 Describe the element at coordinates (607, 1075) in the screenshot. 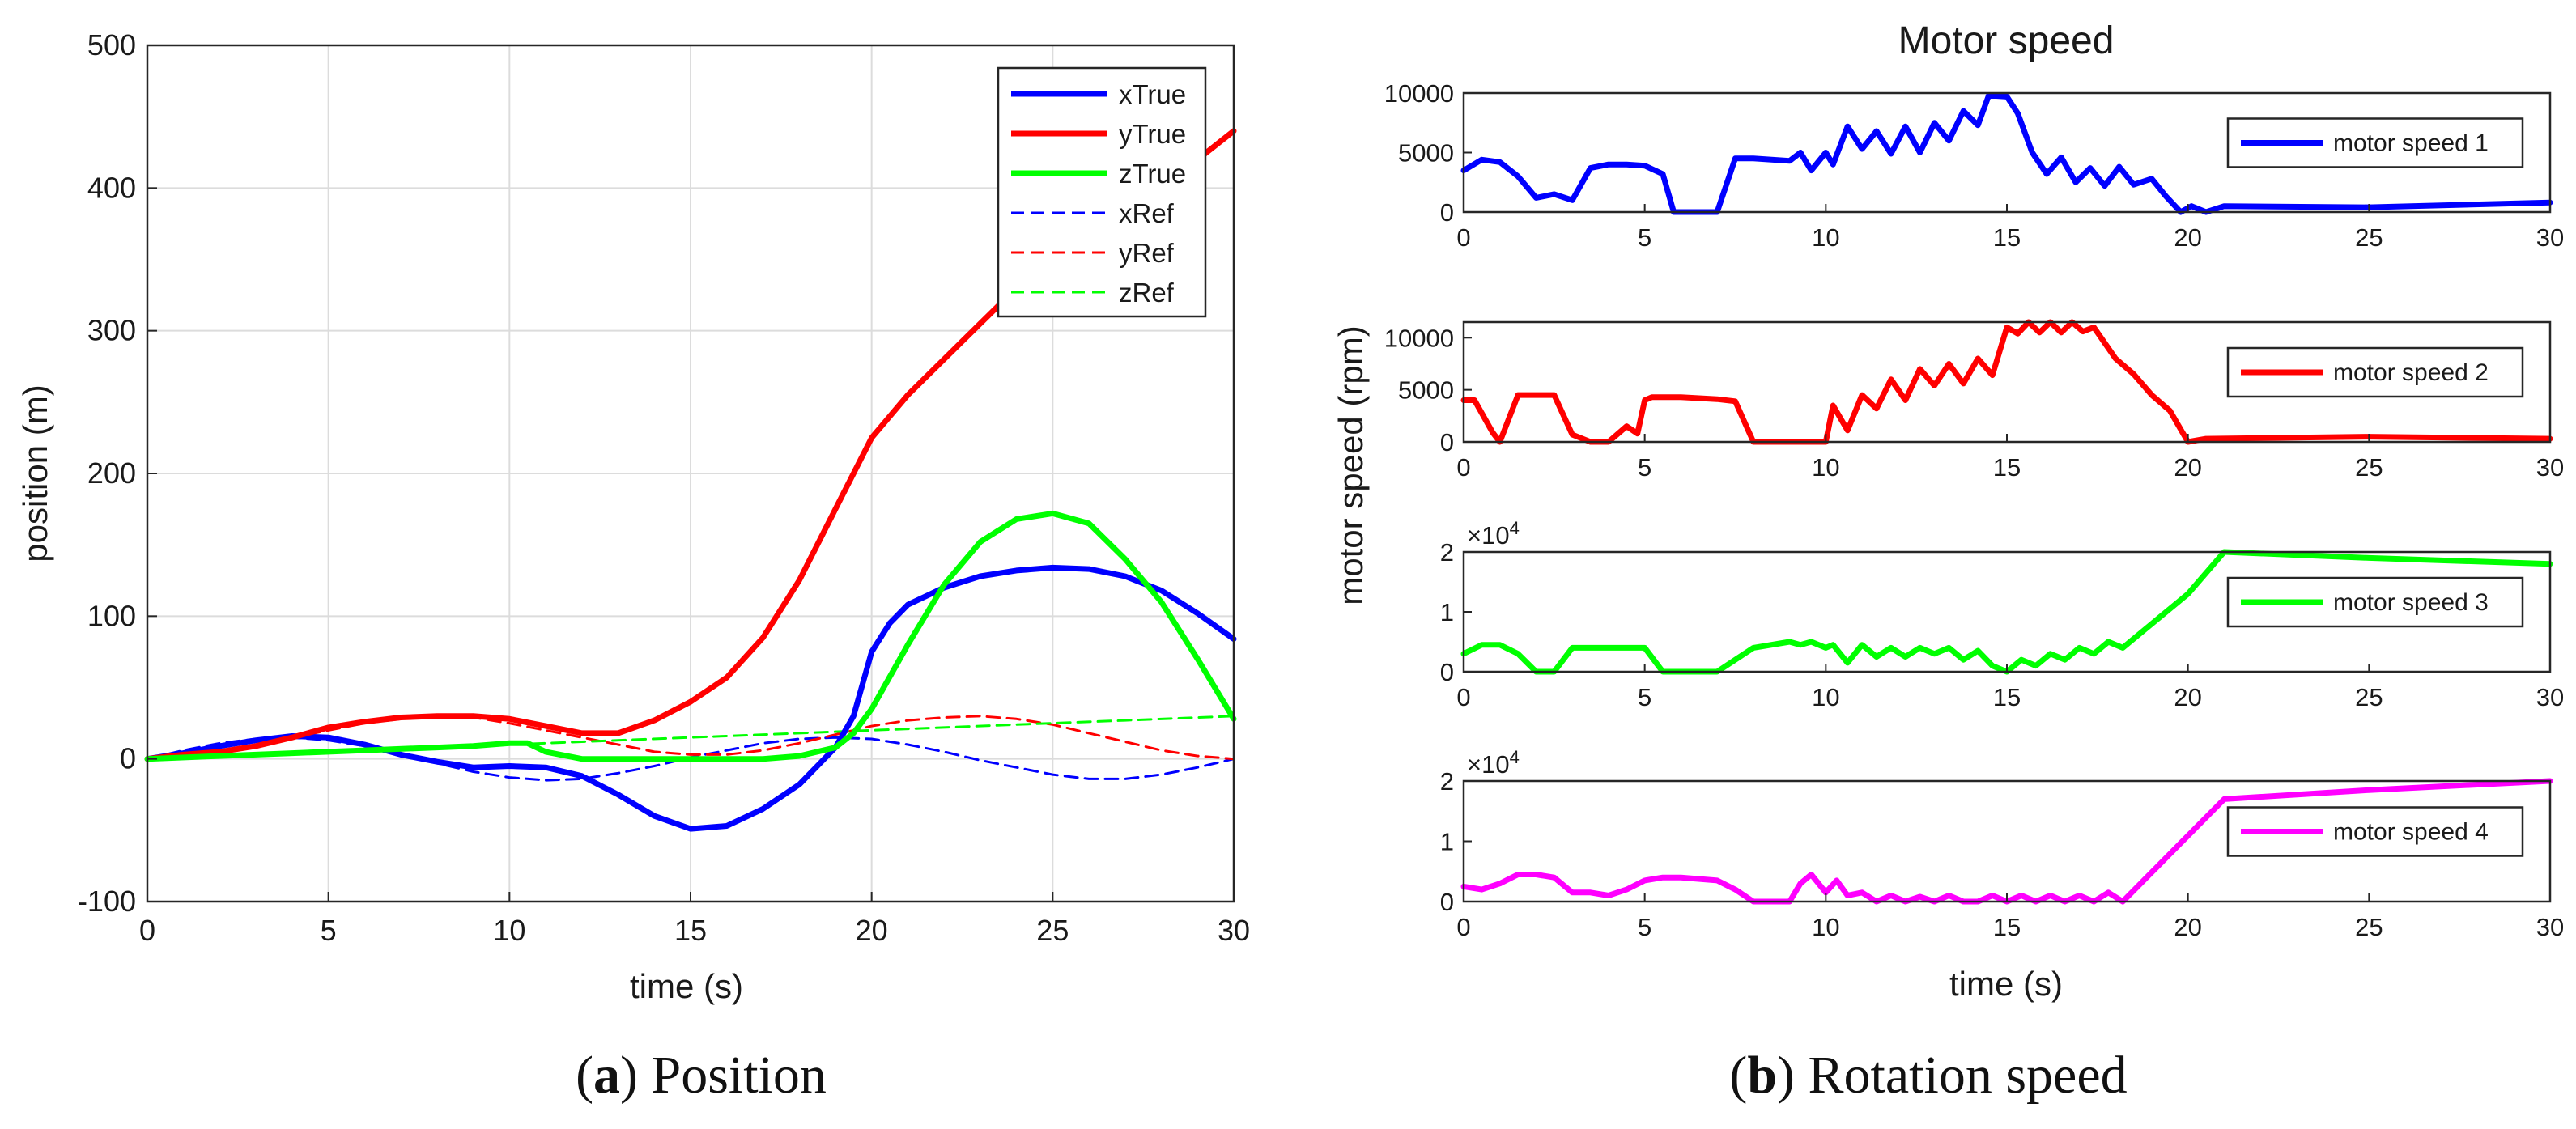

I see `caption-a-label: a` at that location.